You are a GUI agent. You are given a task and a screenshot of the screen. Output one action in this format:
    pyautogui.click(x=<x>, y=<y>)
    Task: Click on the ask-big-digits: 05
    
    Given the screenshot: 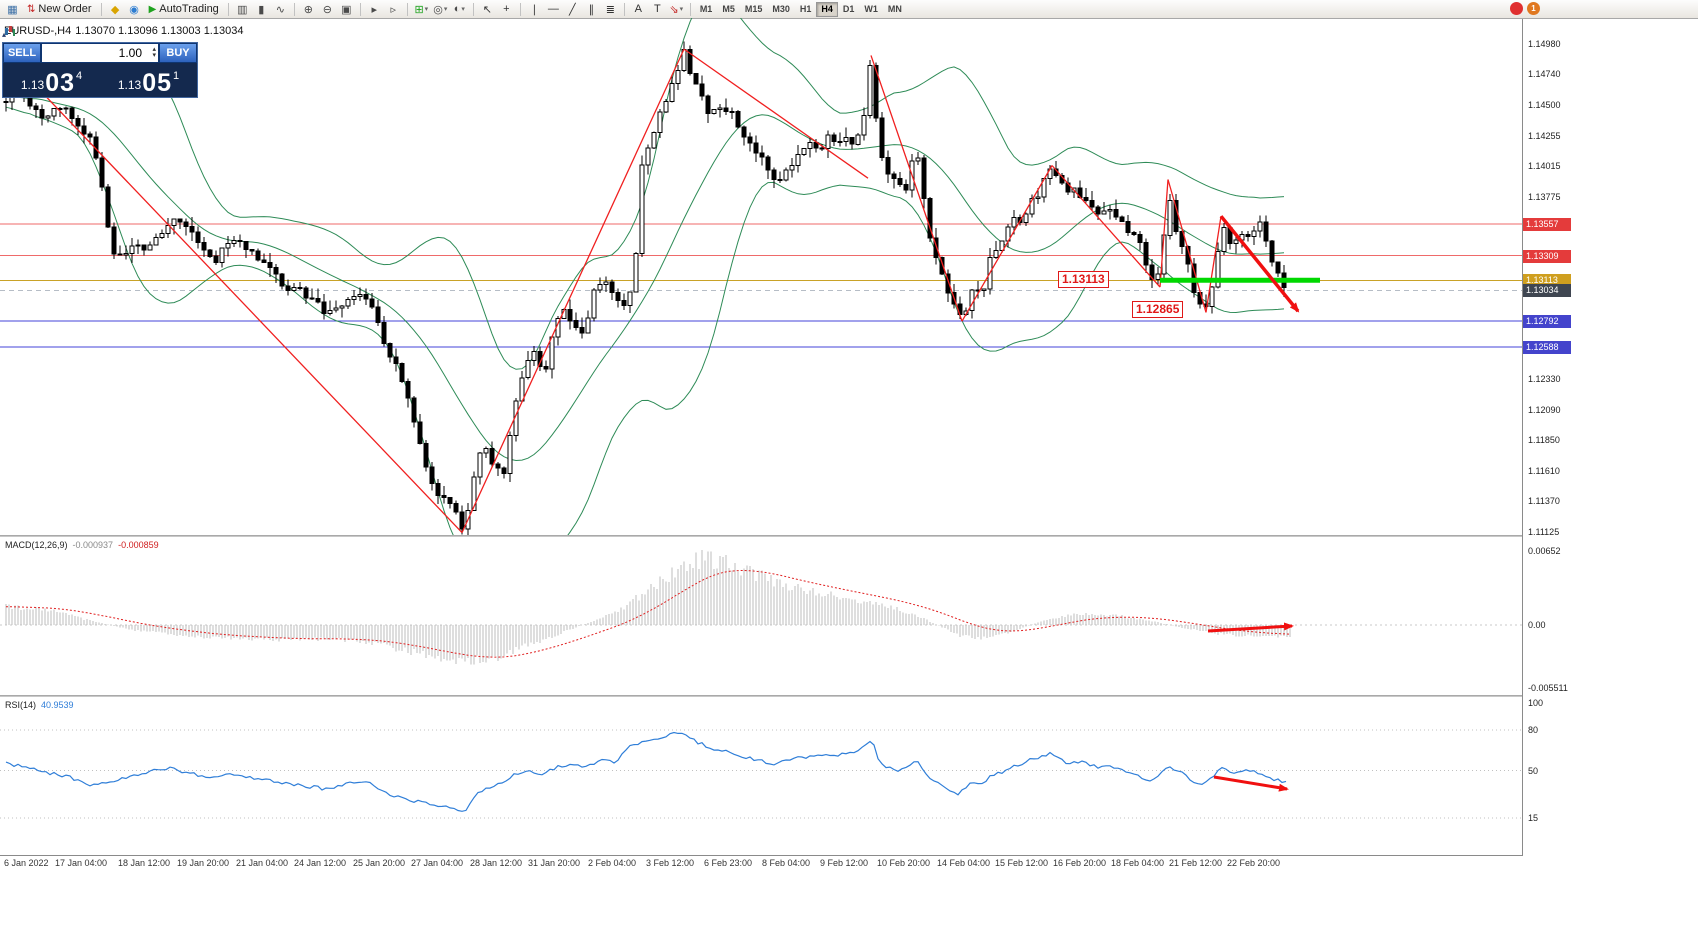 What is the action you would take?
    pyautogui.click(x=157, y=82)
    